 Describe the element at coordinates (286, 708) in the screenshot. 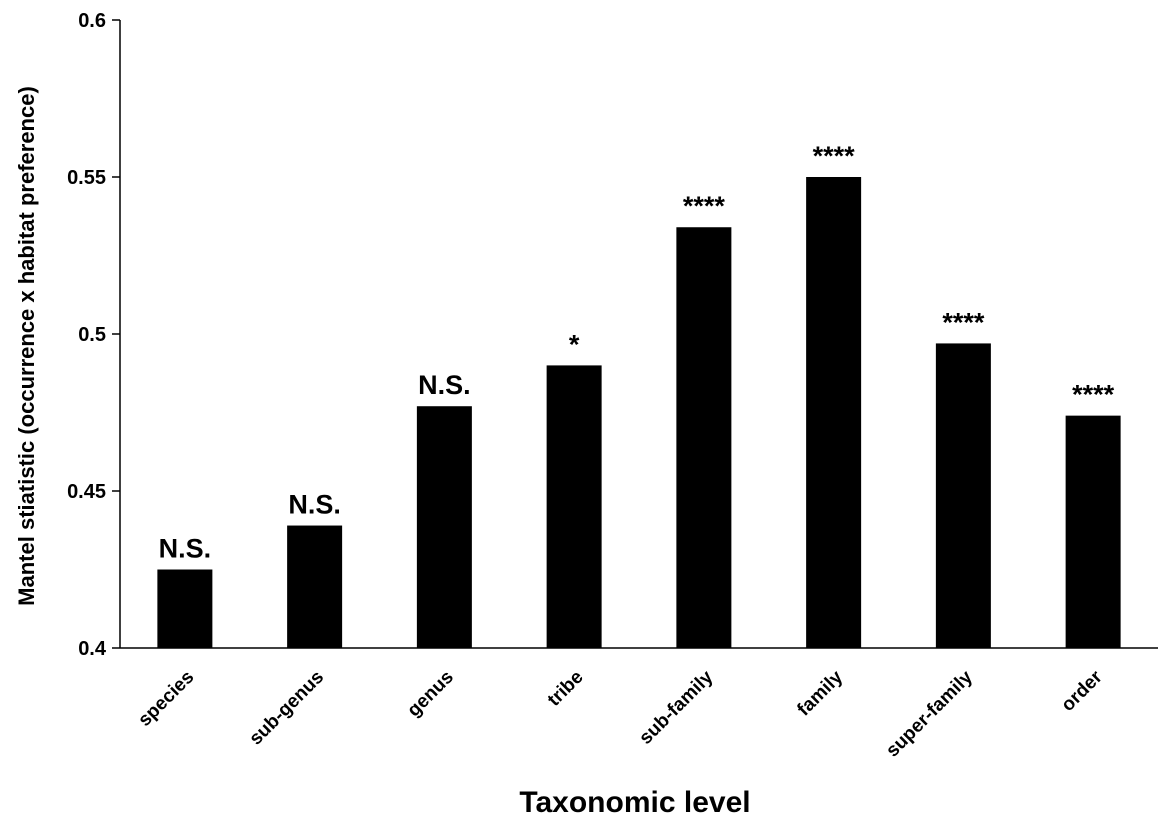

I see `x-category-label: sub-genus` at that location.